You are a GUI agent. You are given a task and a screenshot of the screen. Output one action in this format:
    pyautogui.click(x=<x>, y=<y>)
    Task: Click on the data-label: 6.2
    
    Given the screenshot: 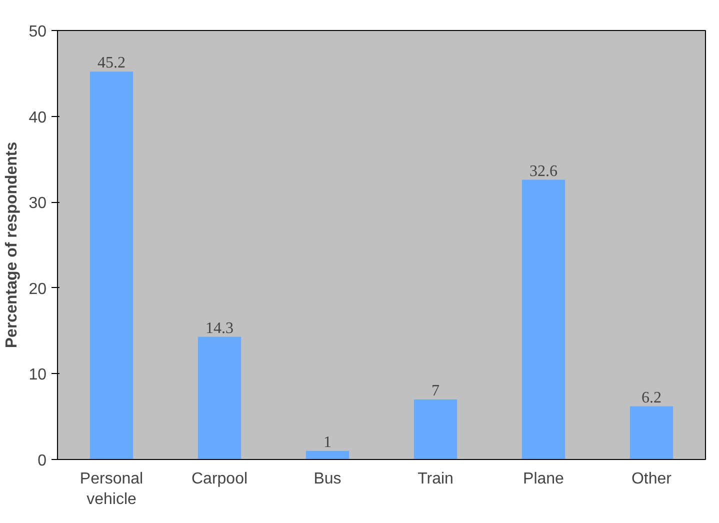 What is the action you would take?
    pyautogui.click(x=652, y=397)
    